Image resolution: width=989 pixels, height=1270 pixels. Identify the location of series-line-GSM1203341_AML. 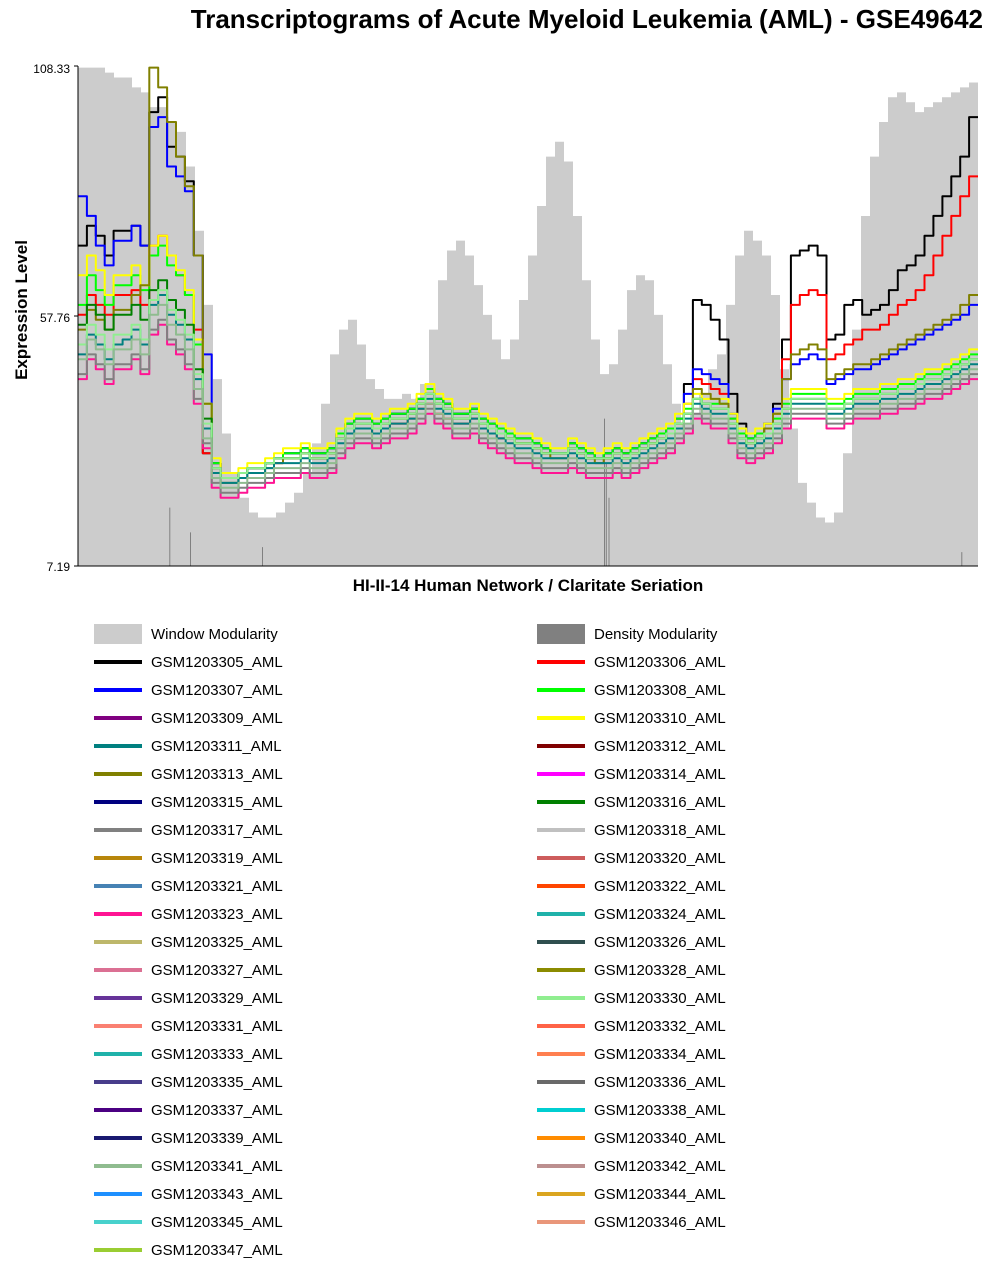
(528, 396).